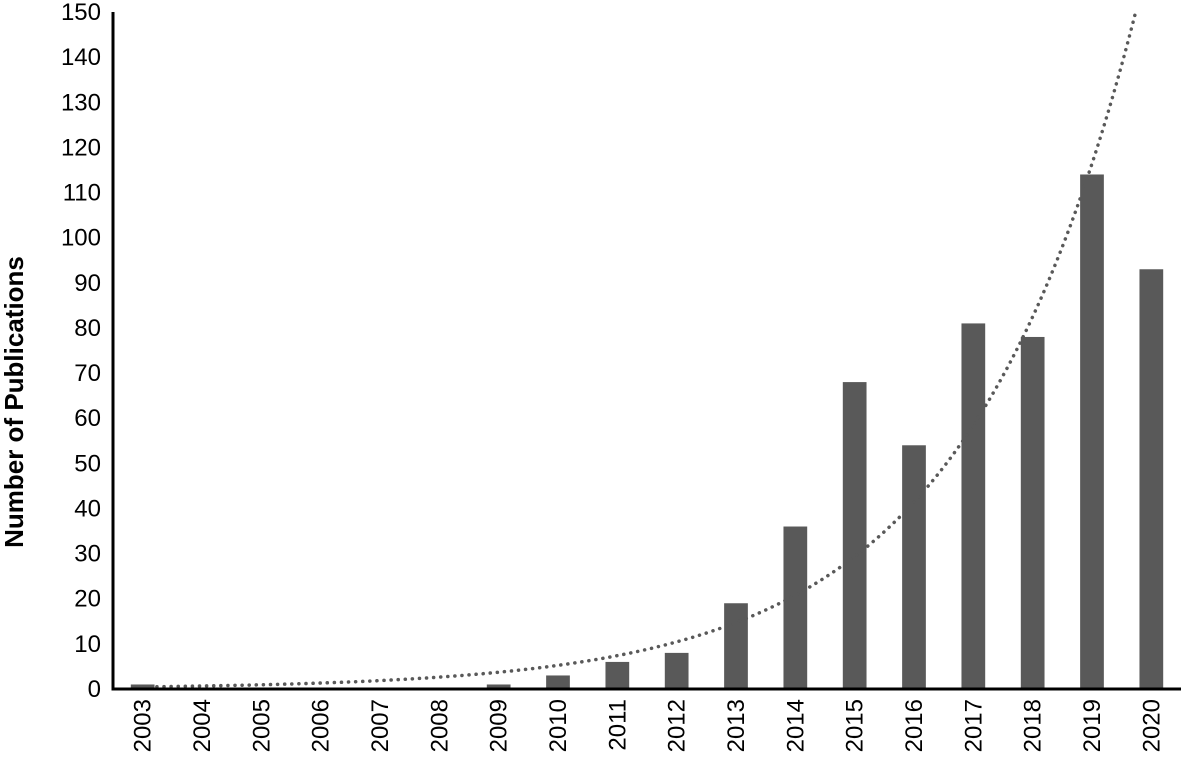  Describe the element at coordinates (973, 725) in the screenshot. I see `x-tick-label-2017: 2017` at that location.